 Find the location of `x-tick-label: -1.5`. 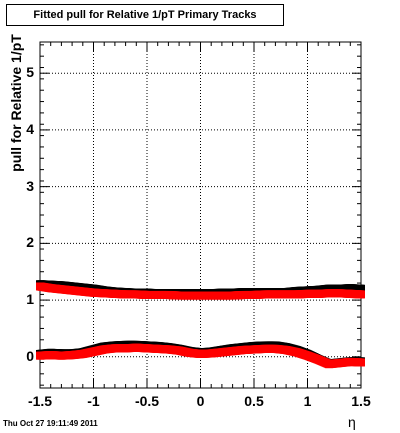

x-tick-label: -1.5 is located at coordinates (40, 401).